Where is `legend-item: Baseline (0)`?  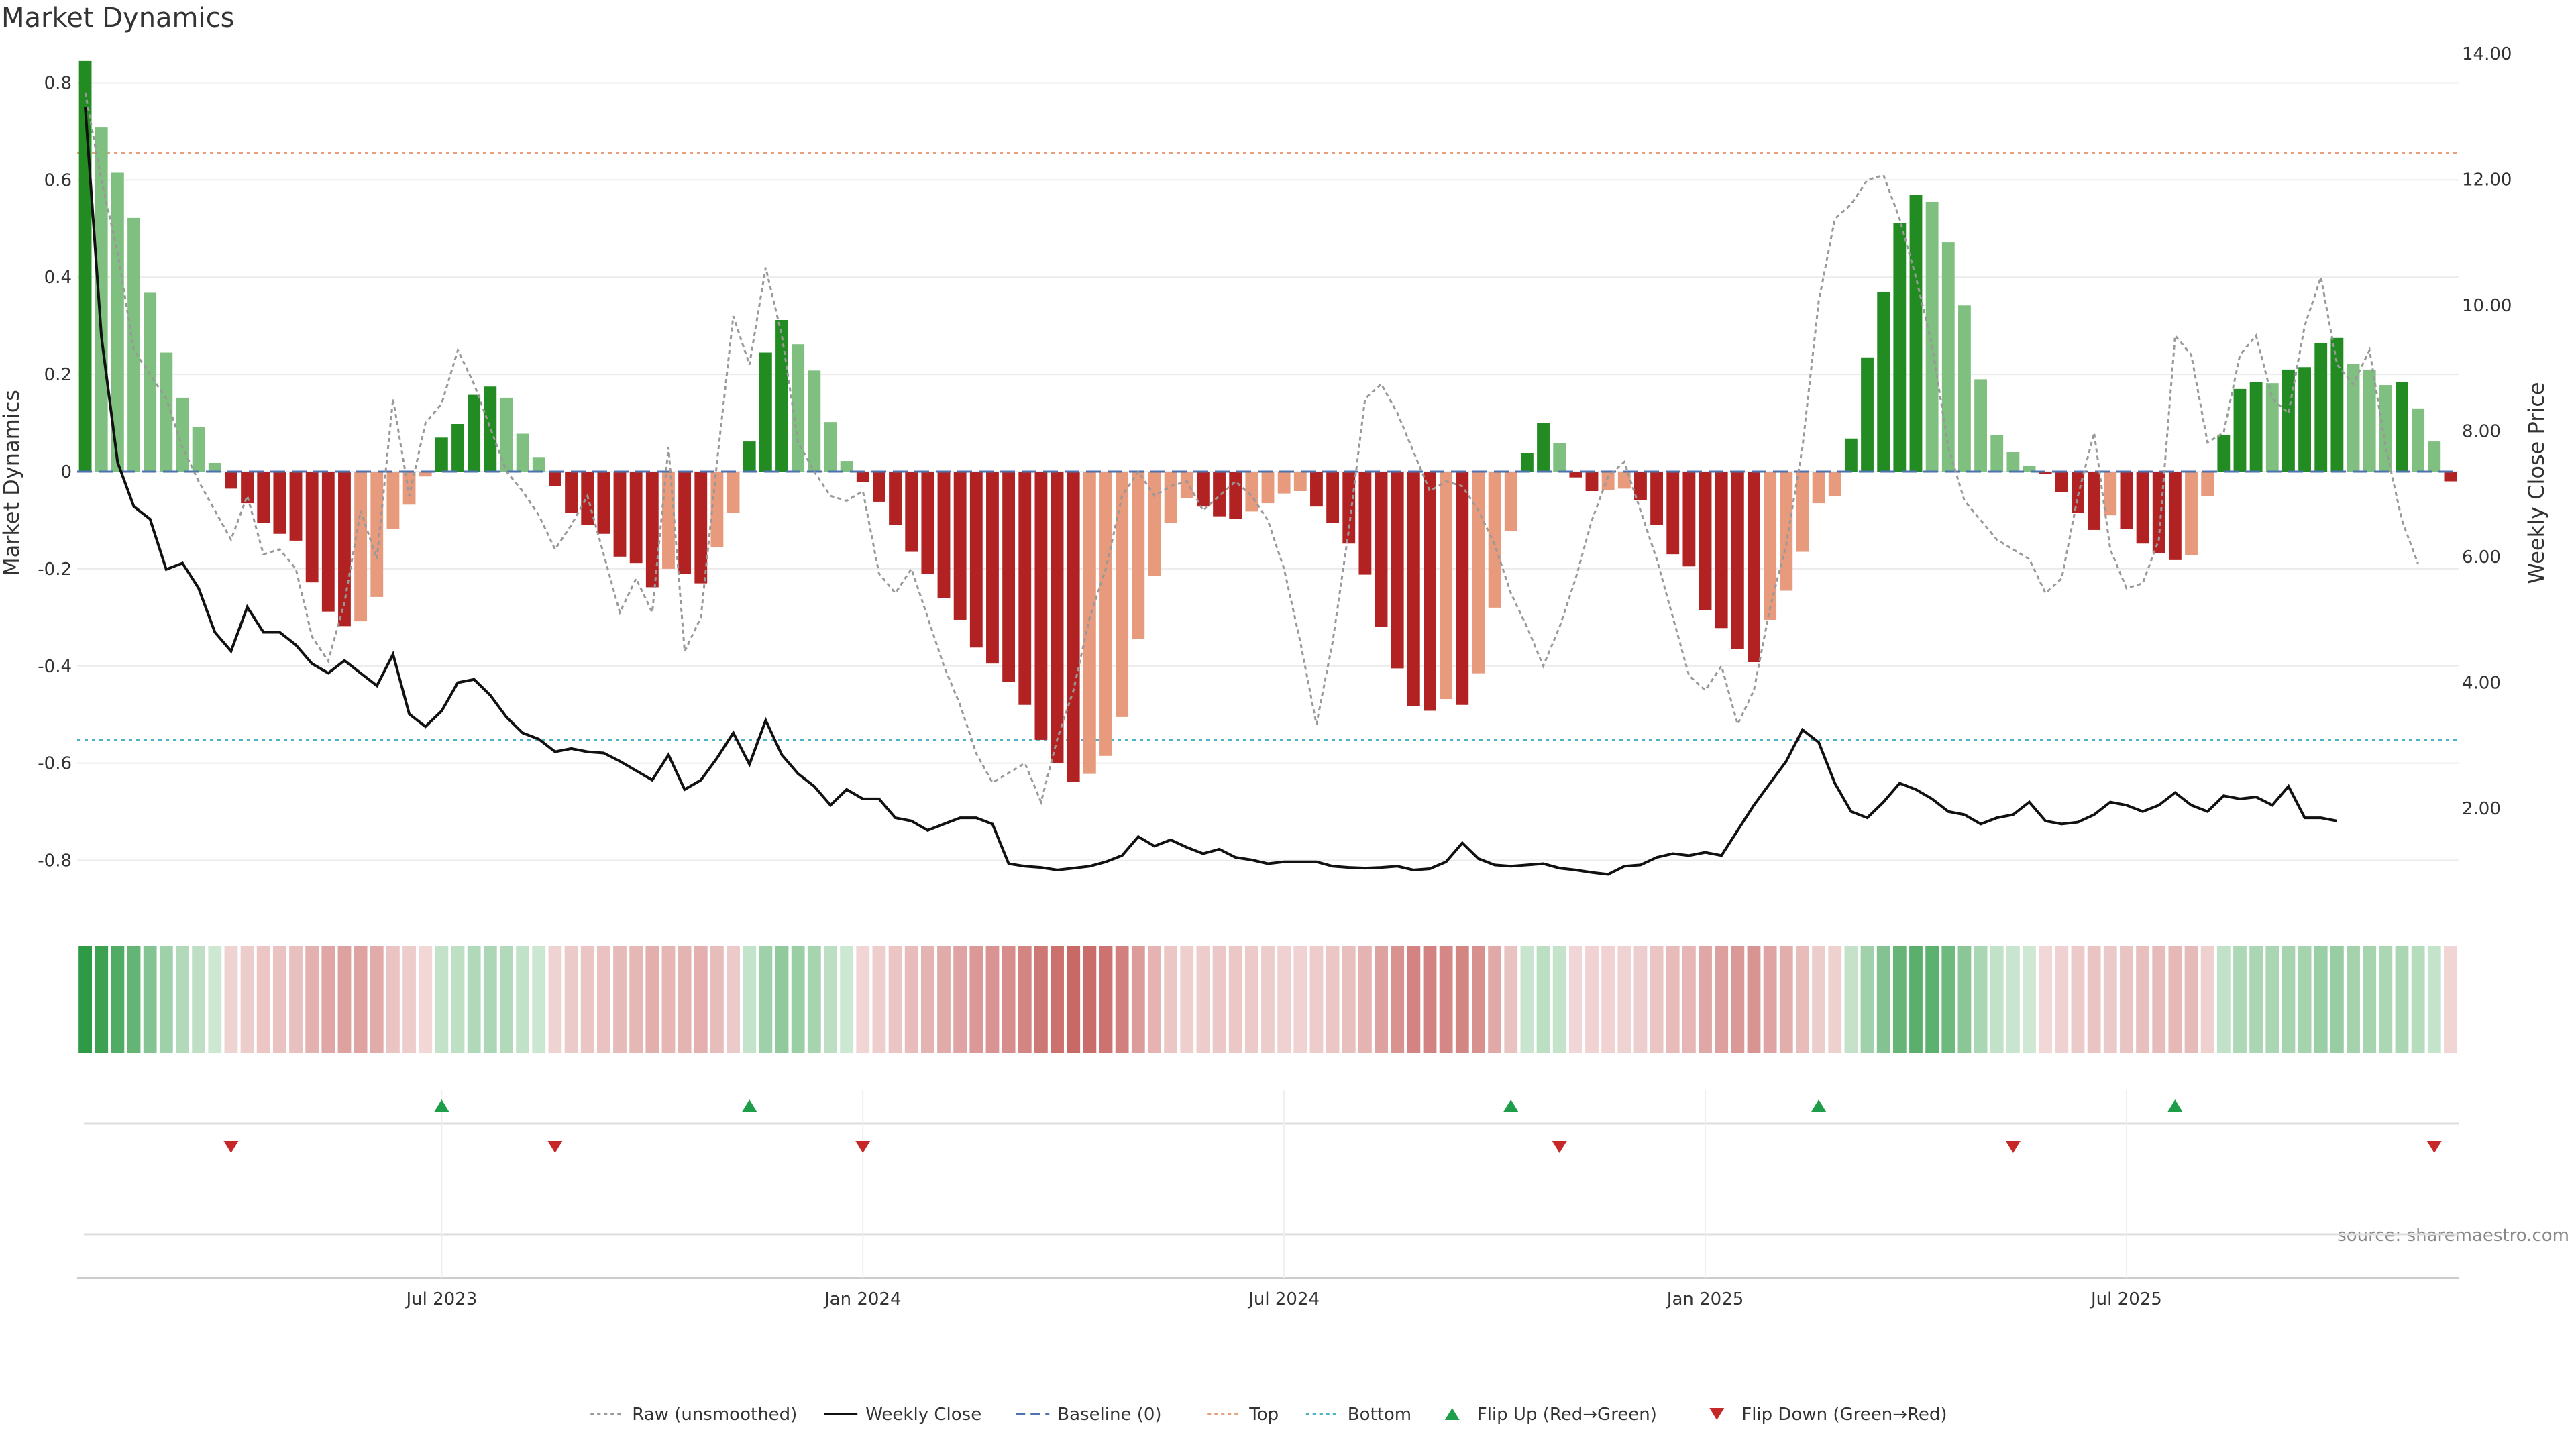 legend-item: Baseline (0) is located at coordinates (1089, 1415).